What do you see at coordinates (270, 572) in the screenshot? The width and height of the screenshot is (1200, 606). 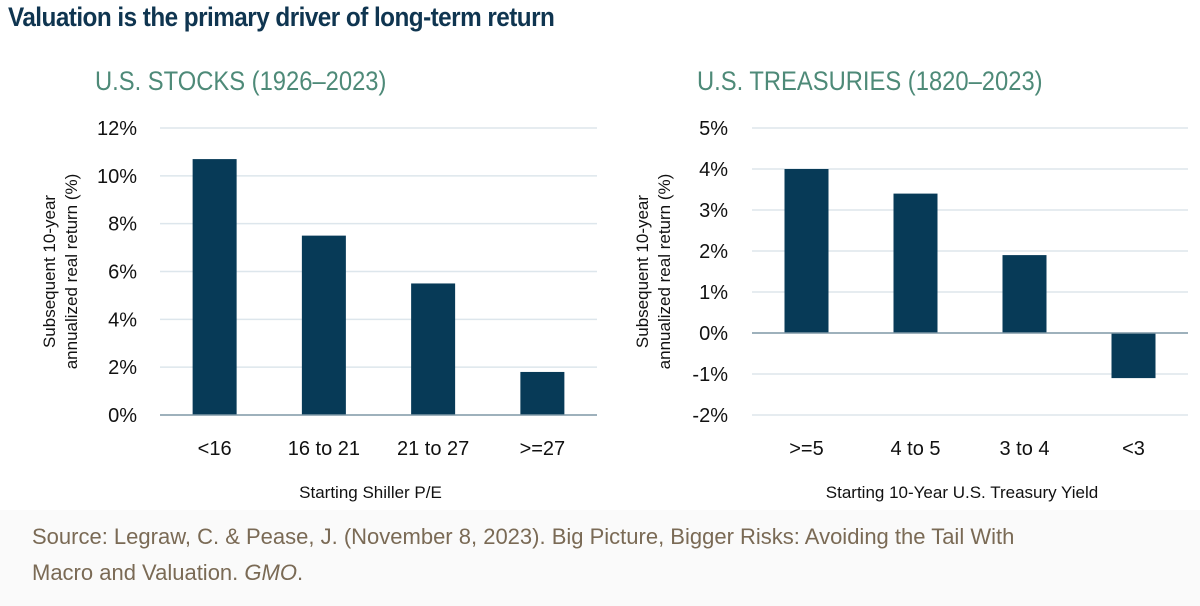 I see `source-publisher: GMO` at bounding box center [270, 572].